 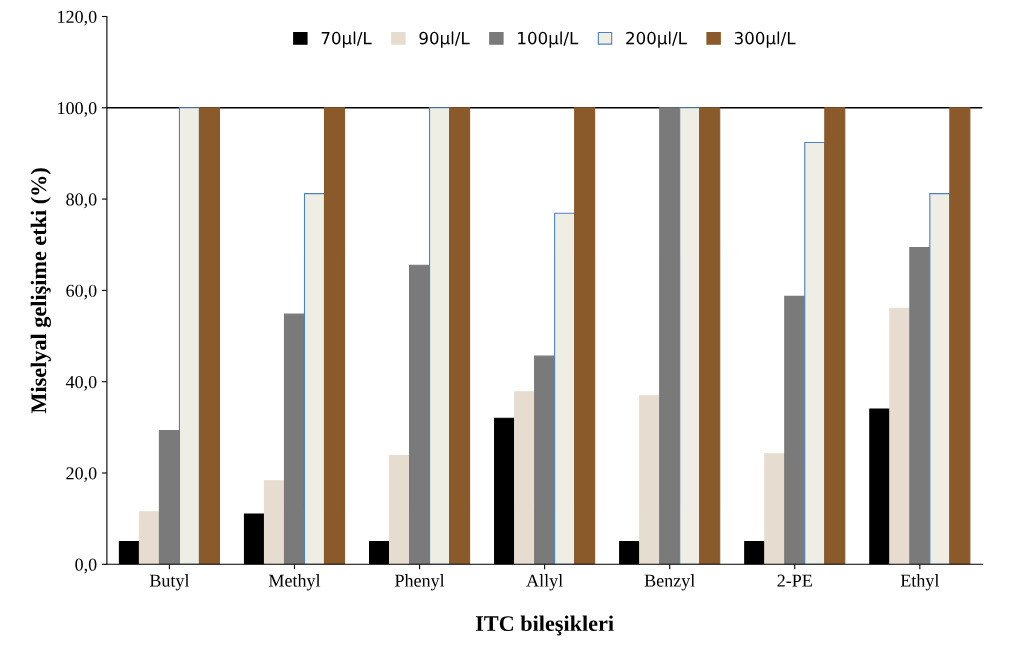 What do you see at coordinates (669, 582) in the screenshot?
I see `x-tick-label: Benzyl` at bounding box center [669, 582].